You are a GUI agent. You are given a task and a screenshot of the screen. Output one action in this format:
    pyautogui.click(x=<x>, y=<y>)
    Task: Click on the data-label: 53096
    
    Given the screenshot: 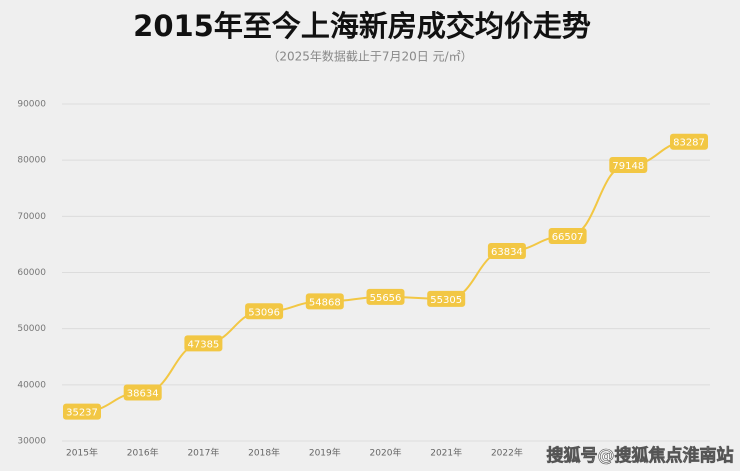 What is the action you would take?
    pyautogui.click(x=264, y=312)
    